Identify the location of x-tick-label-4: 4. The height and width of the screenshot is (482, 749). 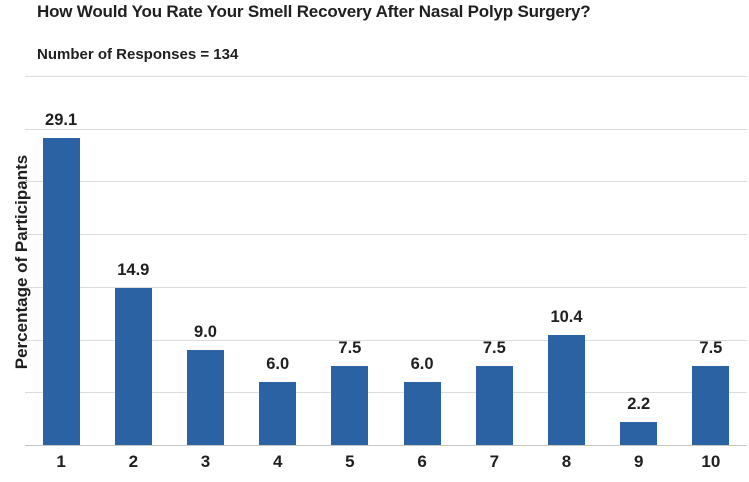
(277, 461).